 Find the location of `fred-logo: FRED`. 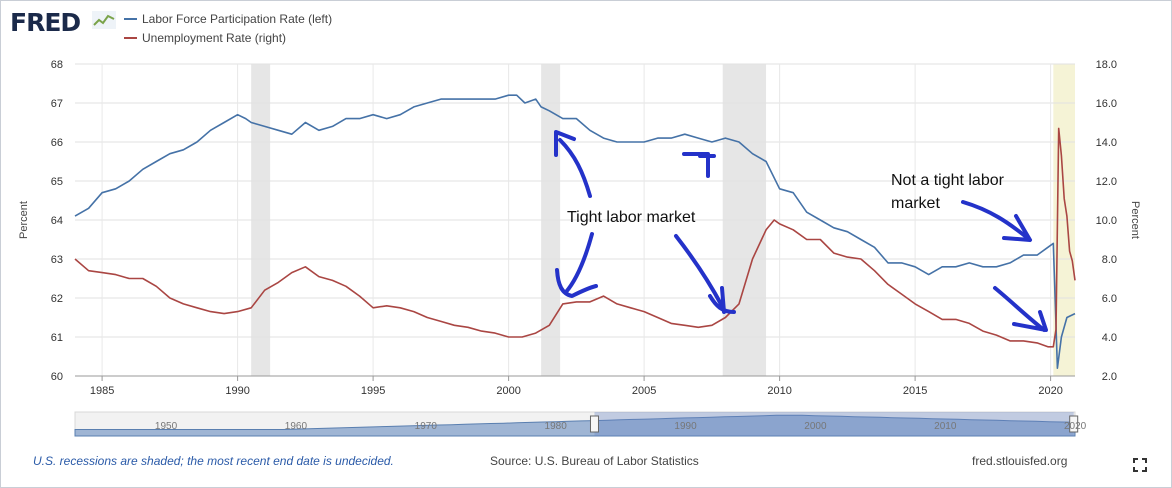

fred-logo: FRED is located at coordinates (45, 22).